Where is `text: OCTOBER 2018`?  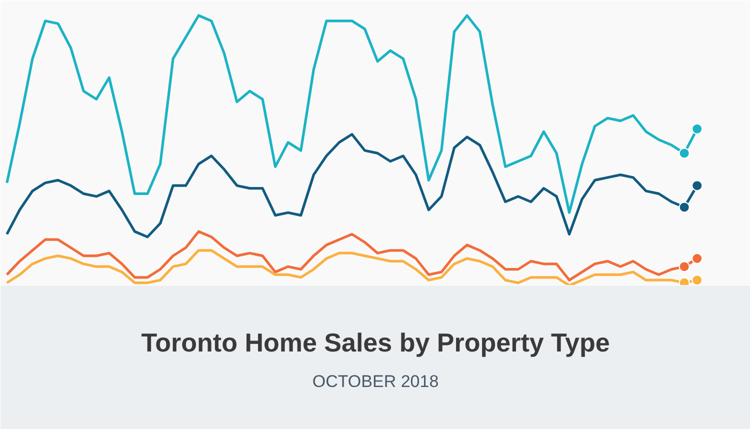
text: OCTOBER 2018 is located at coordinates (375, 381).